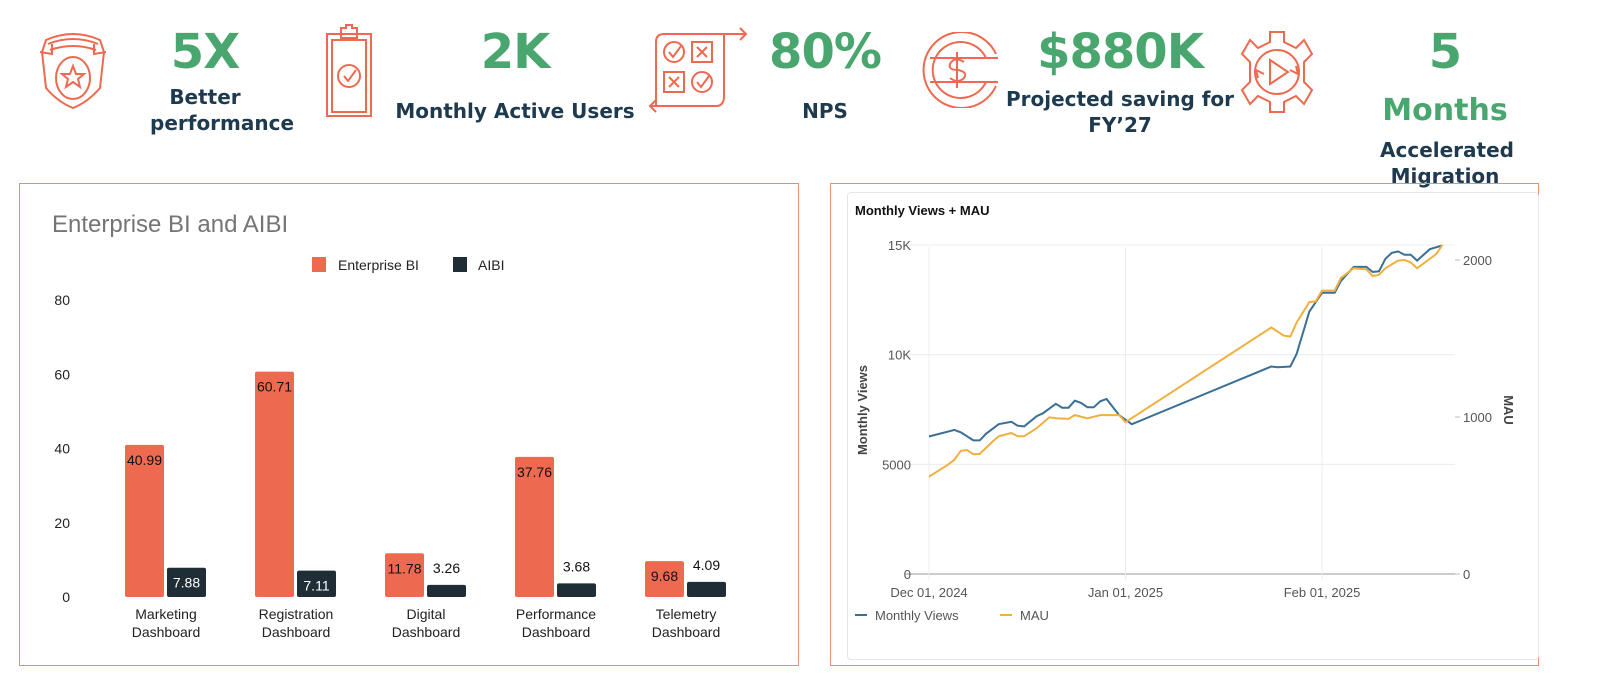 The width and height of the screenshot is (1600, 698). What do you see at coordinates (706, 565) in the screenshot?
I see `data-label: 4.09` at bounding box center [706, 565].